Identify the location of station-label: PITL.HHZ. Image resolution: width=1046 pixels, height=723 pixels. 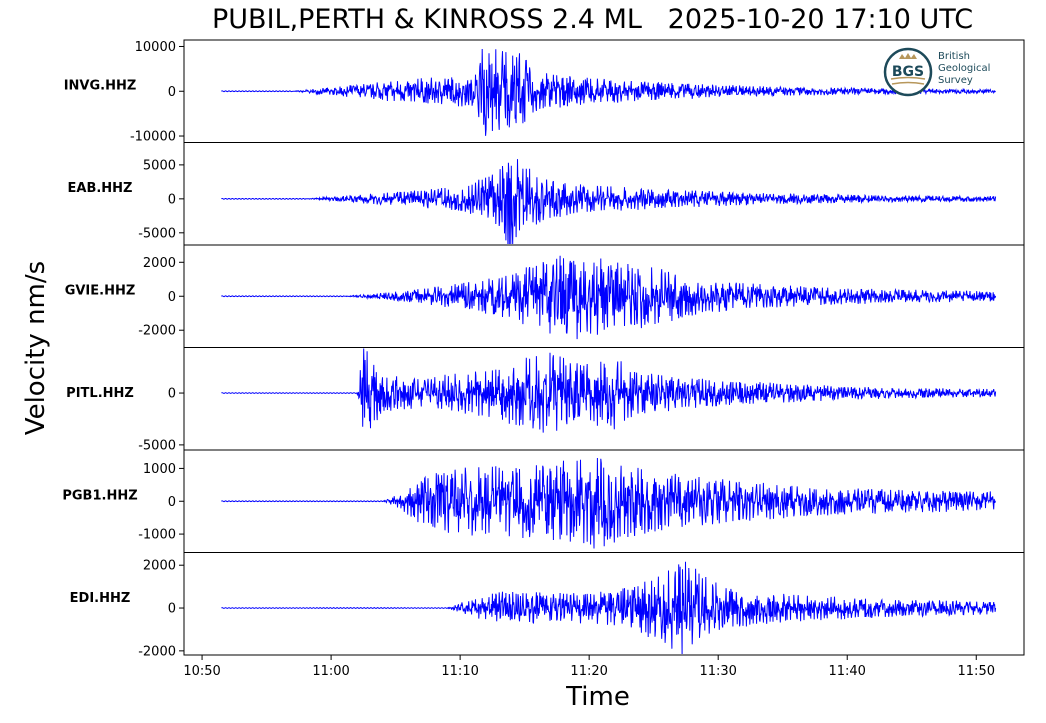
(100, 393).